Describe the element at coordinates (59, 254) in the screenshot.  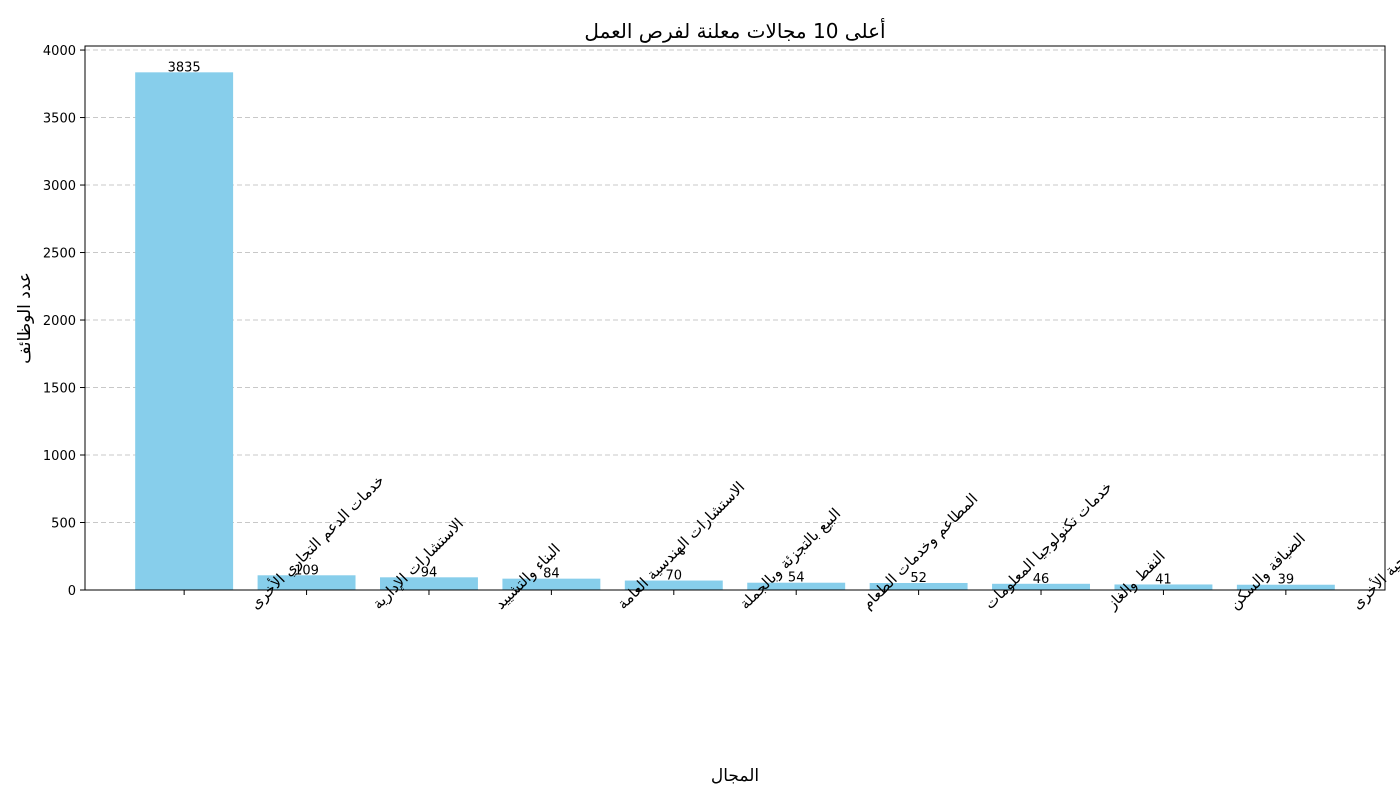
I see `y-tick-label: 2500` at that location.